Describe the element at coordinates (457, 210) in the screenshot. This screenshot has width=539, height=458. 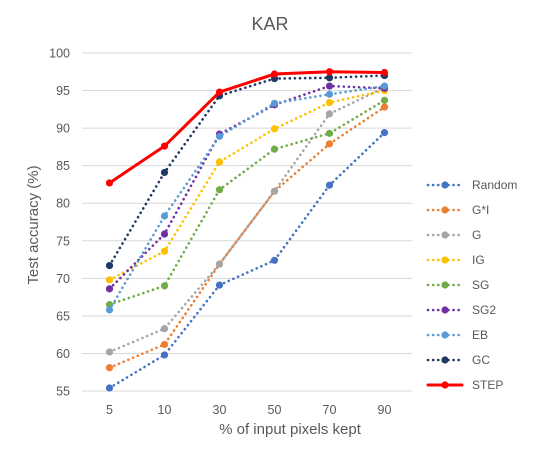
I see `legend-entry: G*I` at that location.